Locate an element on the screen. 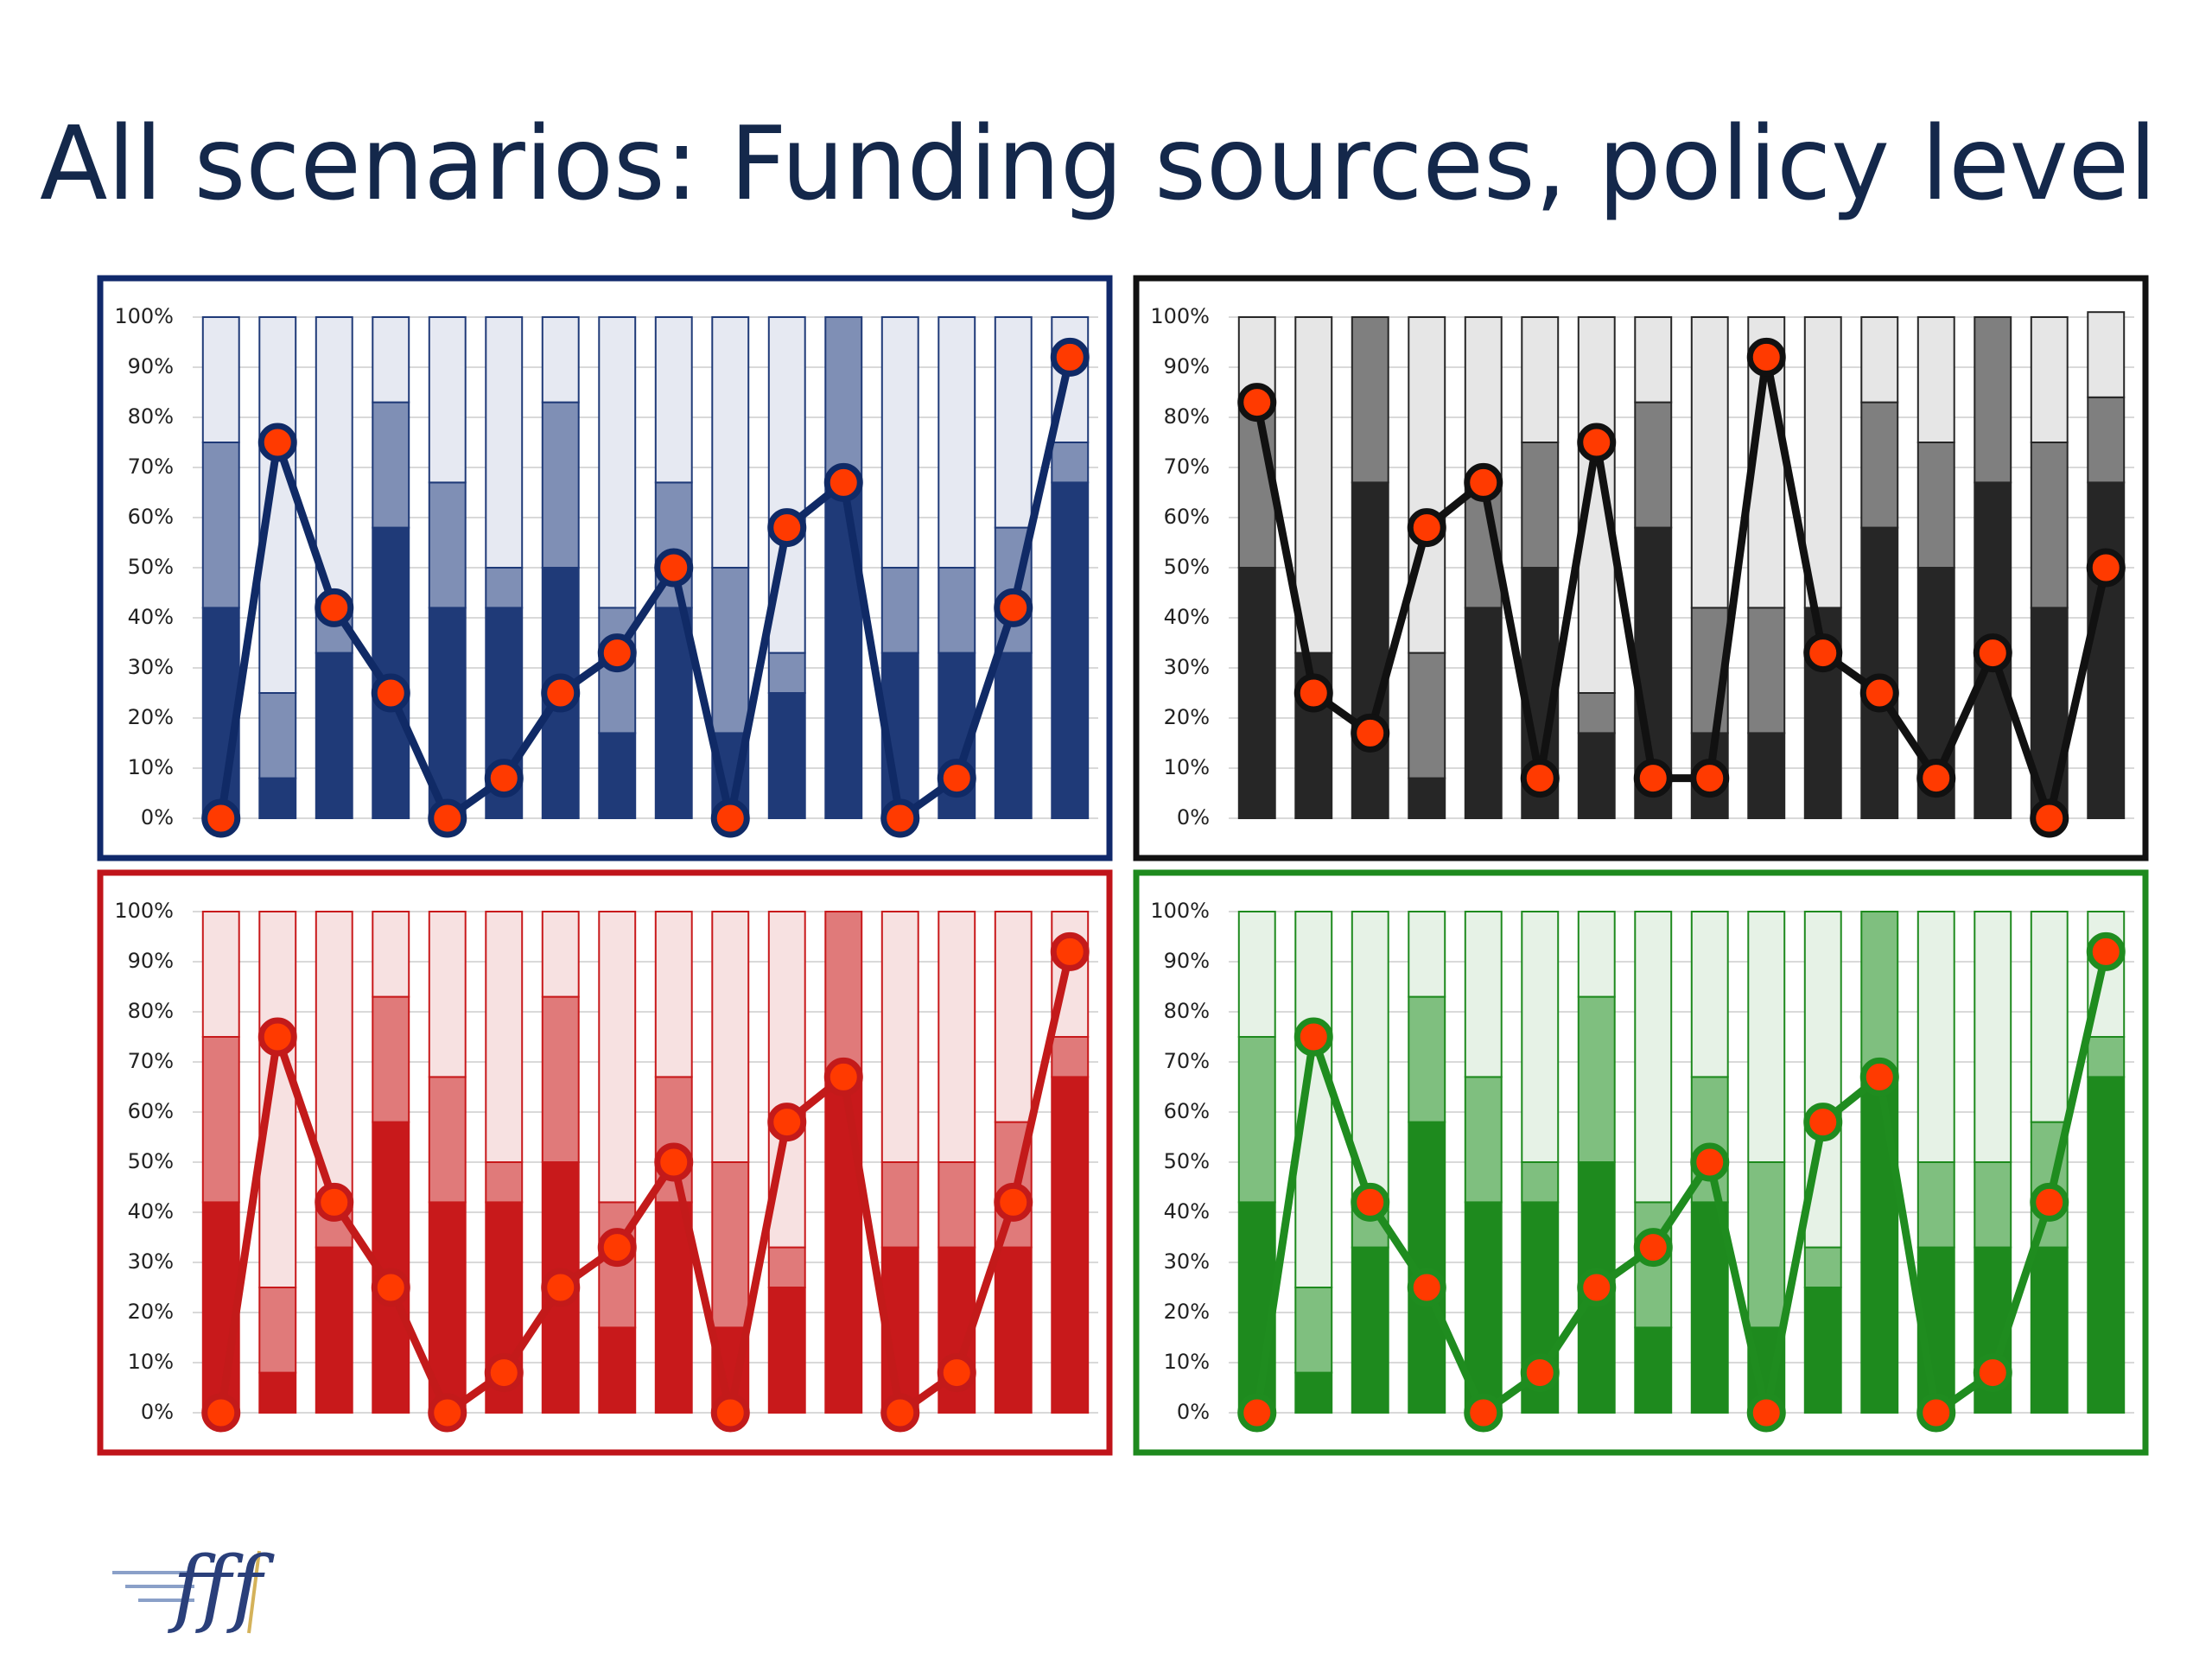  line is located at coordinates (645, 1183).